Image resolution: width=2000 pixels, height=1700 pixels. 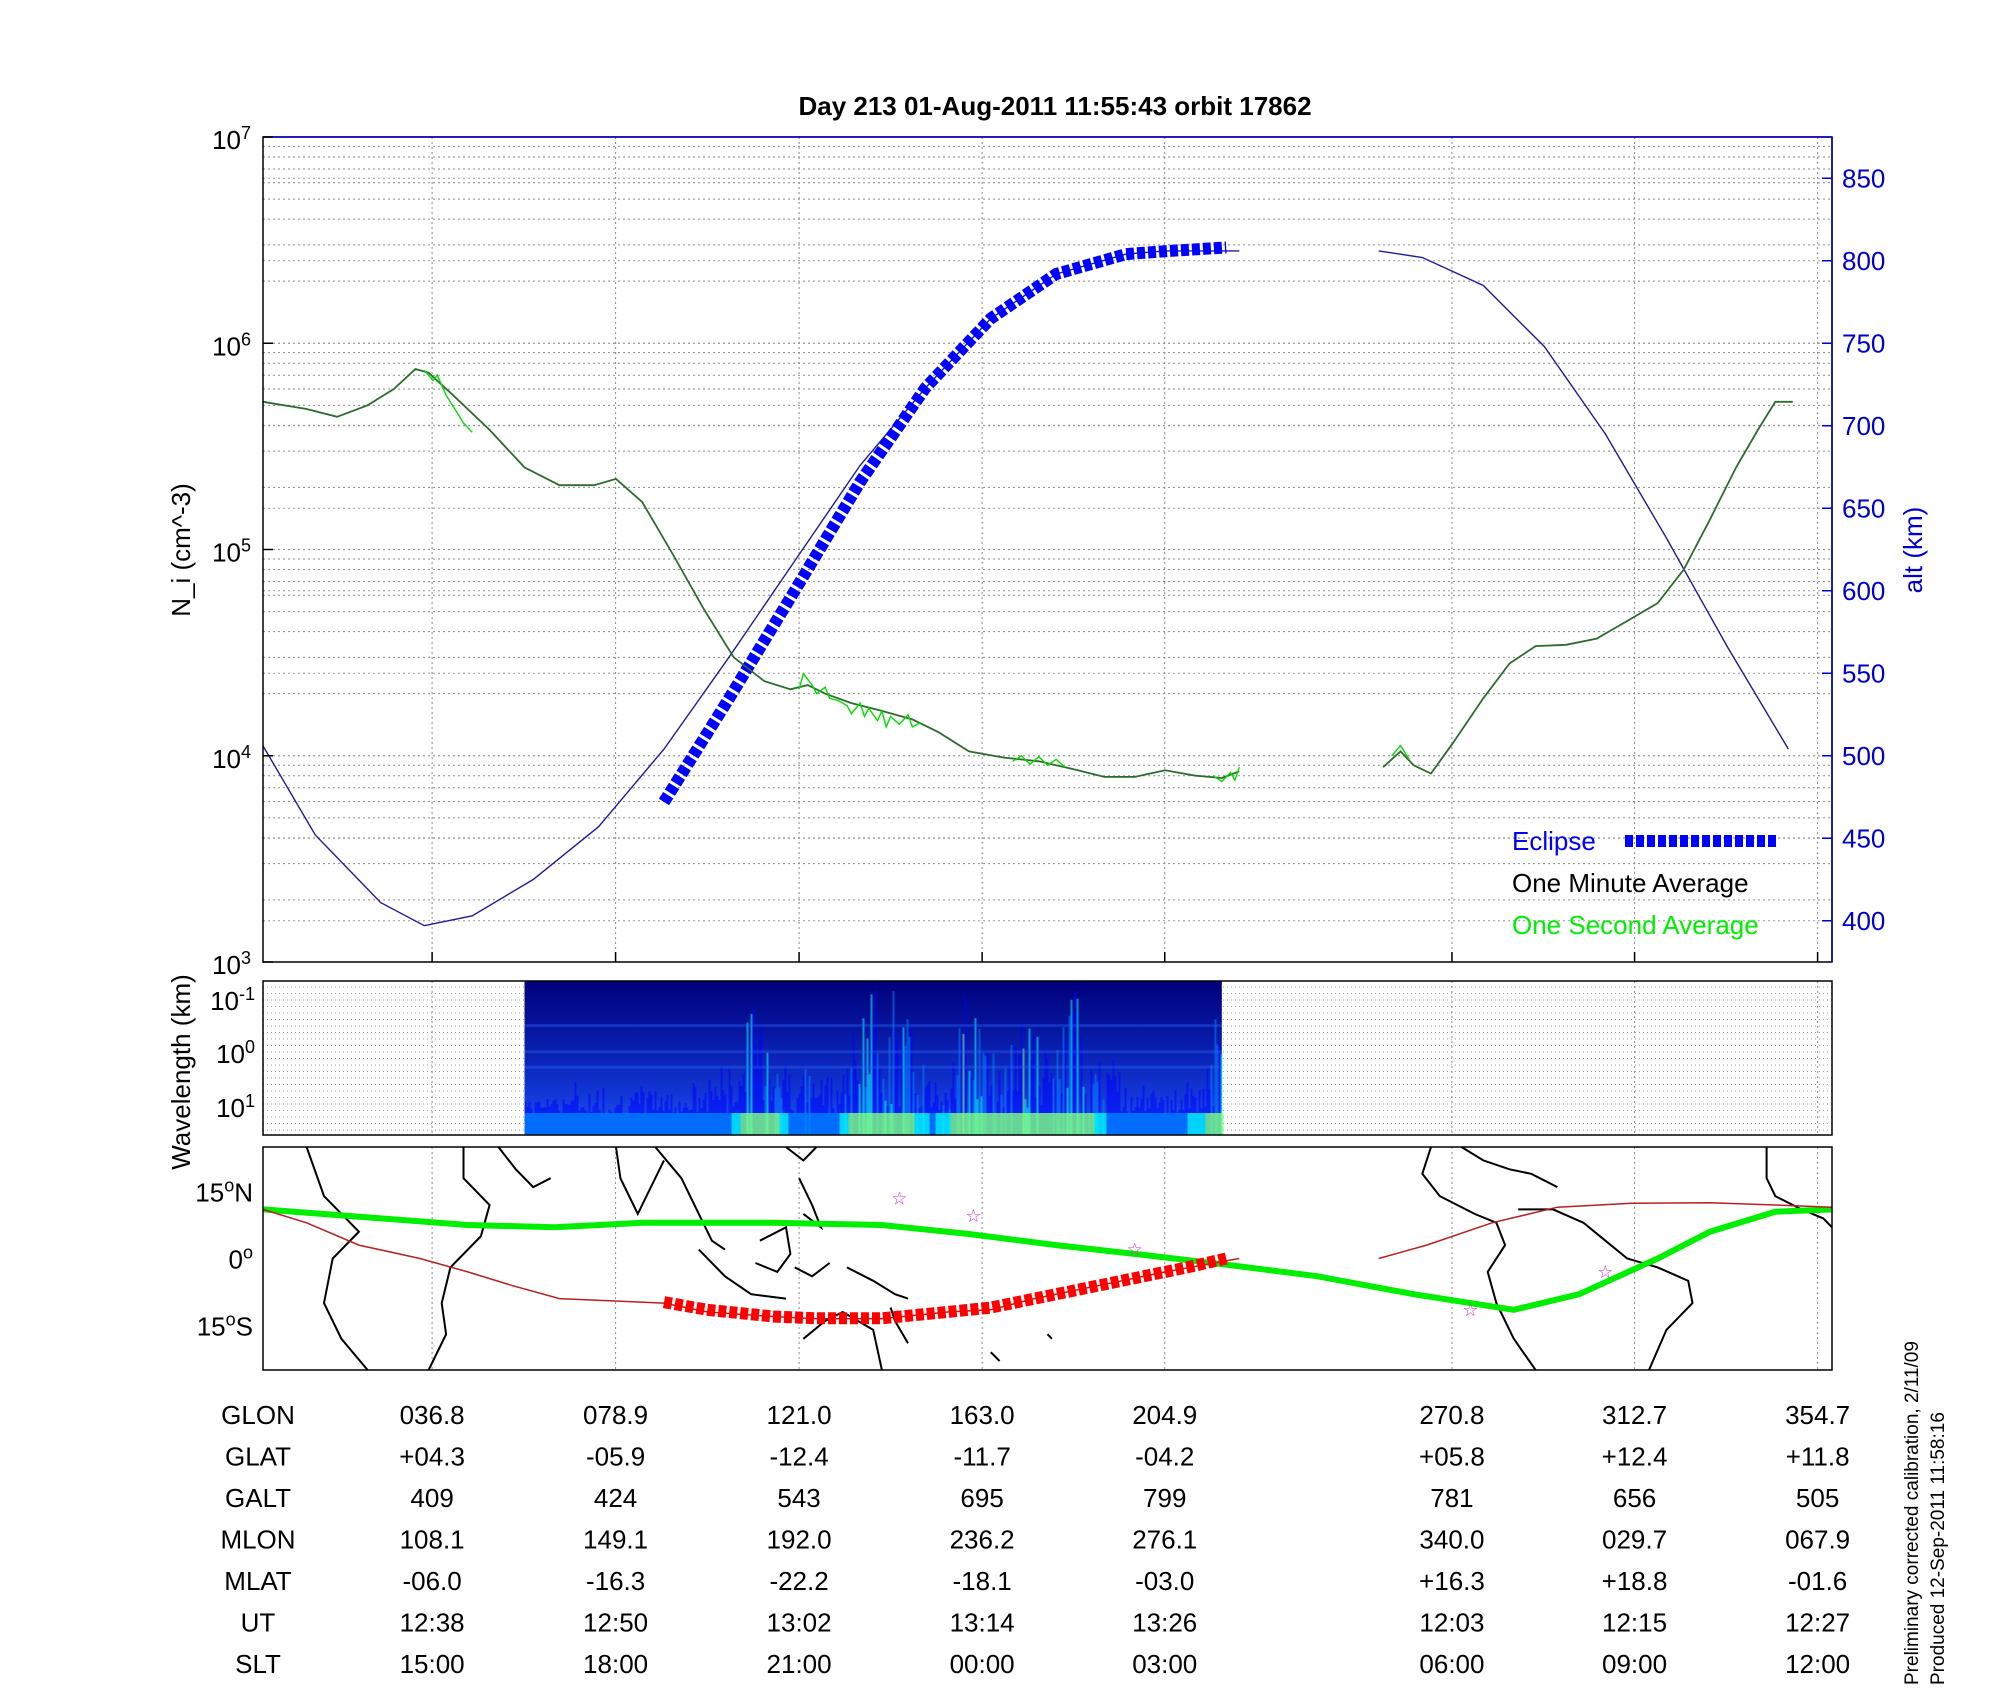 What do you see at coordinates (432, 1664) in the screenshot?
I see `table-cell: 15:00` at bounding box center [432, 1664].